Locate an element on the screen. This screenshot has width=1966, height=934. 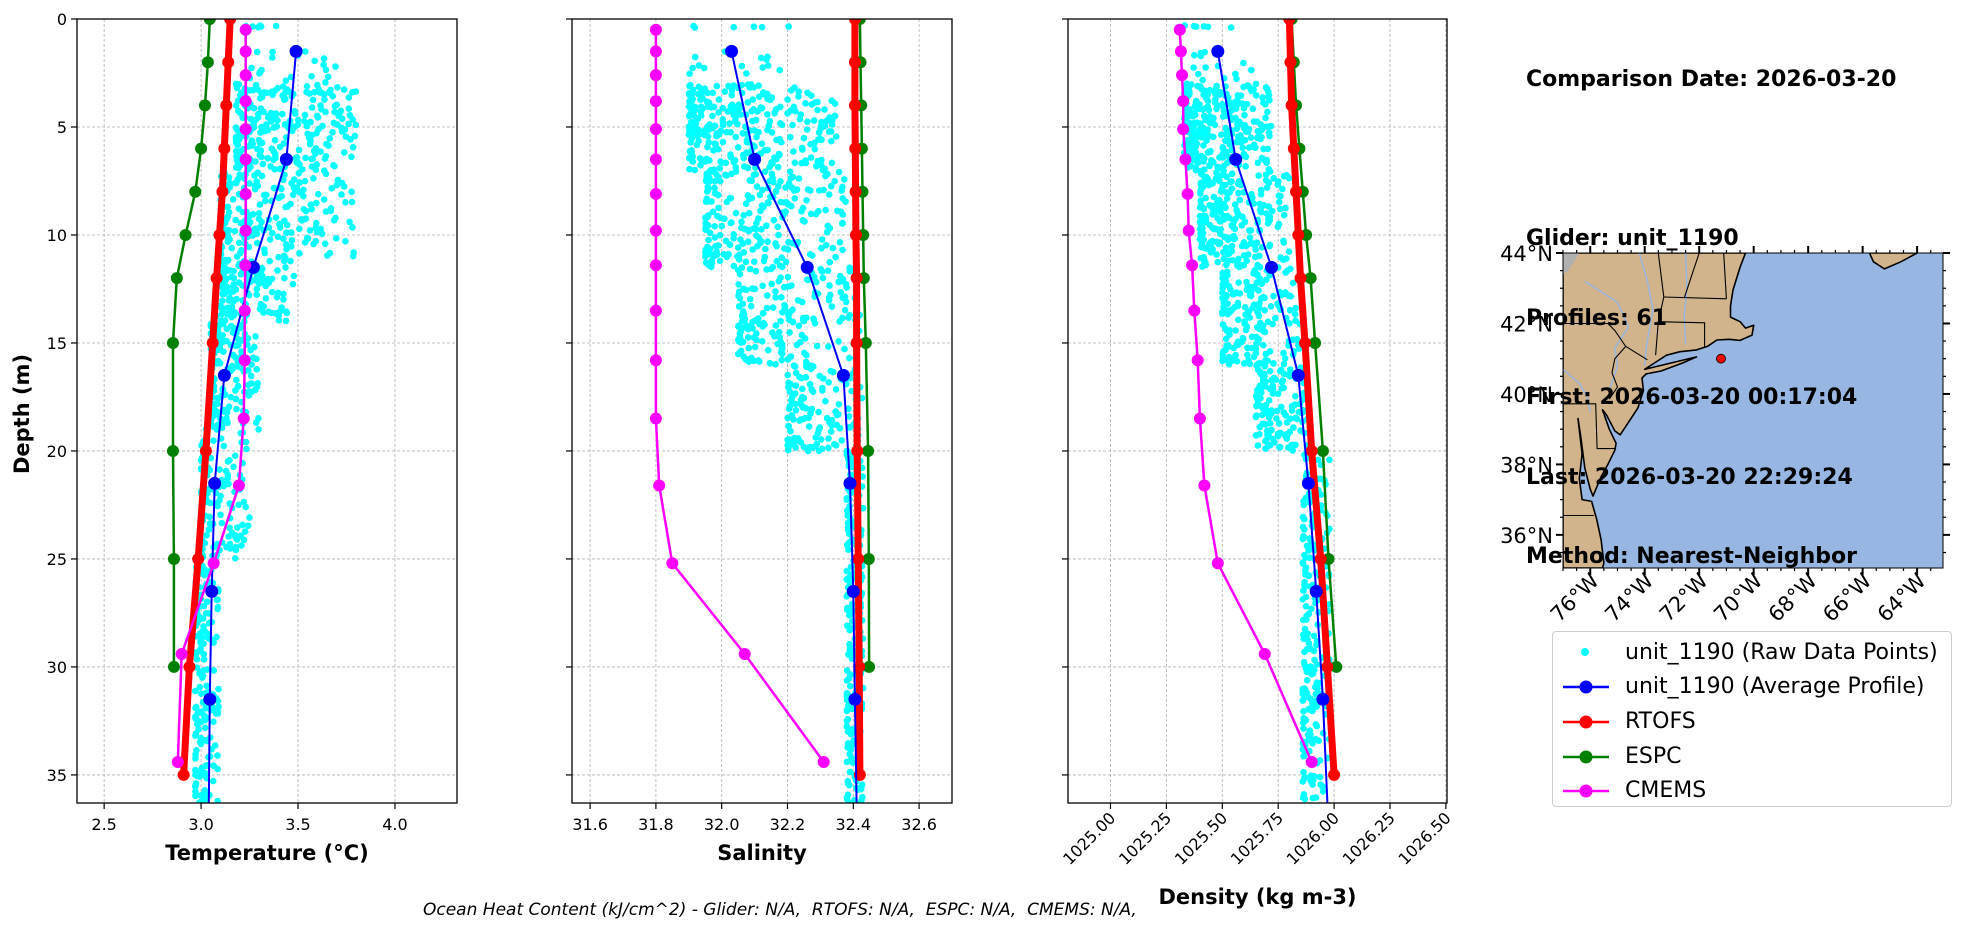
series-line-glider-avg is located at coordinates (1272, 427).